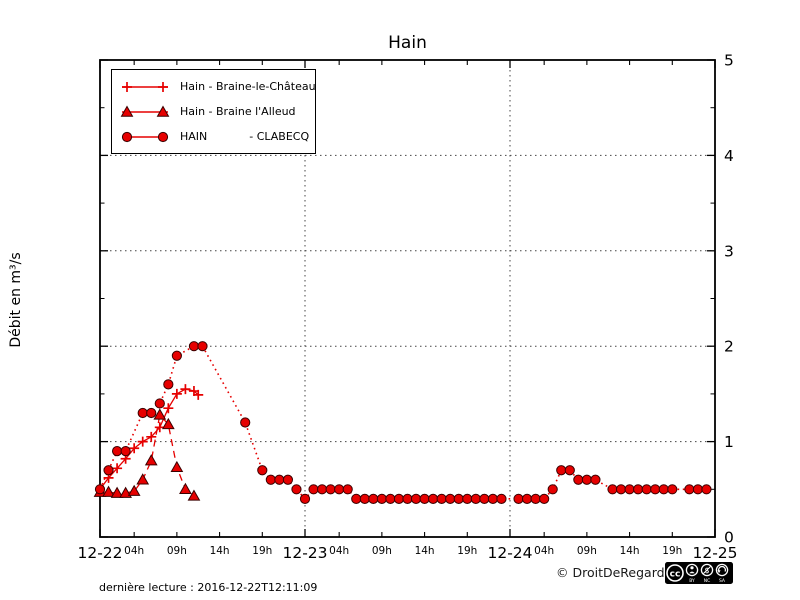 The width and height of the screenshot is (800, 600). What do you see at coordinates (509, 553) in the screenshot?
I see `x-day-tick-label: 12-24` at bounding box center [509, 553].